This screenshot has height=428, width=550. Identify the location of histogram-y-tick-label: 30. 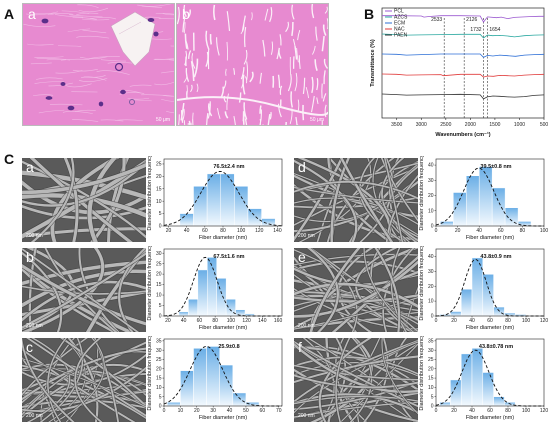
(431, 181).